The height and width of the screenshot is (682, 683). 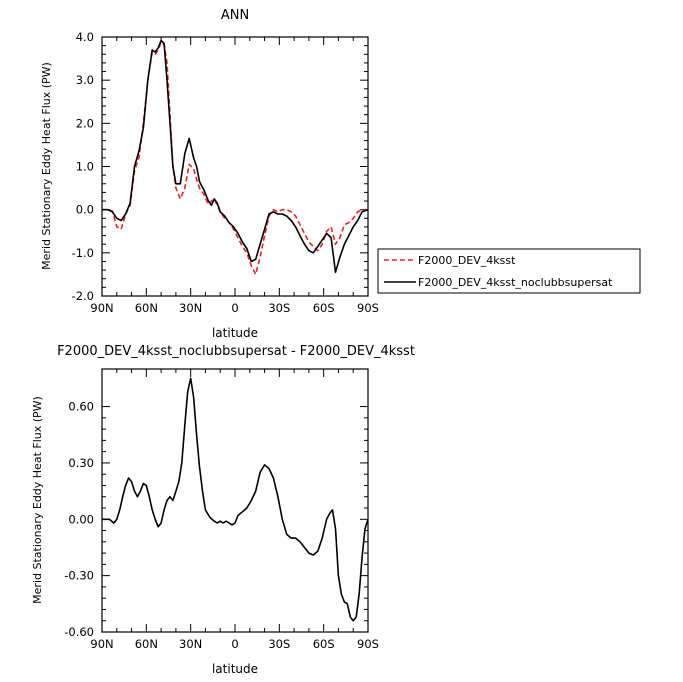 What do you see at coordinates (101, 644) in the screenshot?
I see `bottom-x-tick-label: 90N` at bounding box center [101, 644].